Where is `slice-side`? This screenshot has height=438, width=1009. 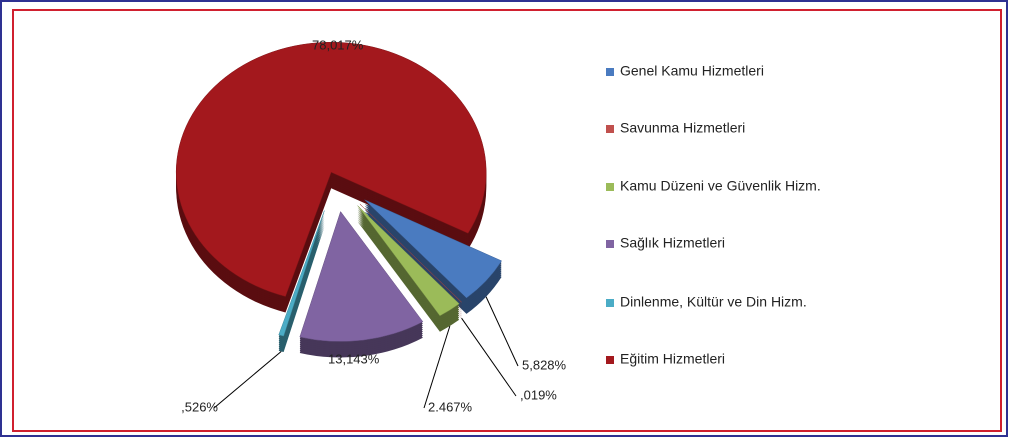 slice-side is located at coordinates (410, 255).